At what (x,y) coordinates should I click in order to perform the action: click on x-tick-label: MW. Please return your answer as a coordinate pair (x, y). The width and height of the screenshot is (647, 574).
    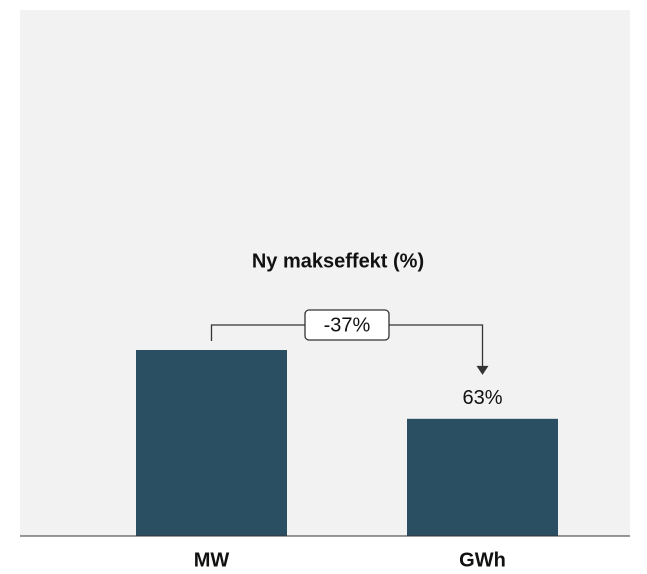
    Looking at the image, I should click on (212, 560).